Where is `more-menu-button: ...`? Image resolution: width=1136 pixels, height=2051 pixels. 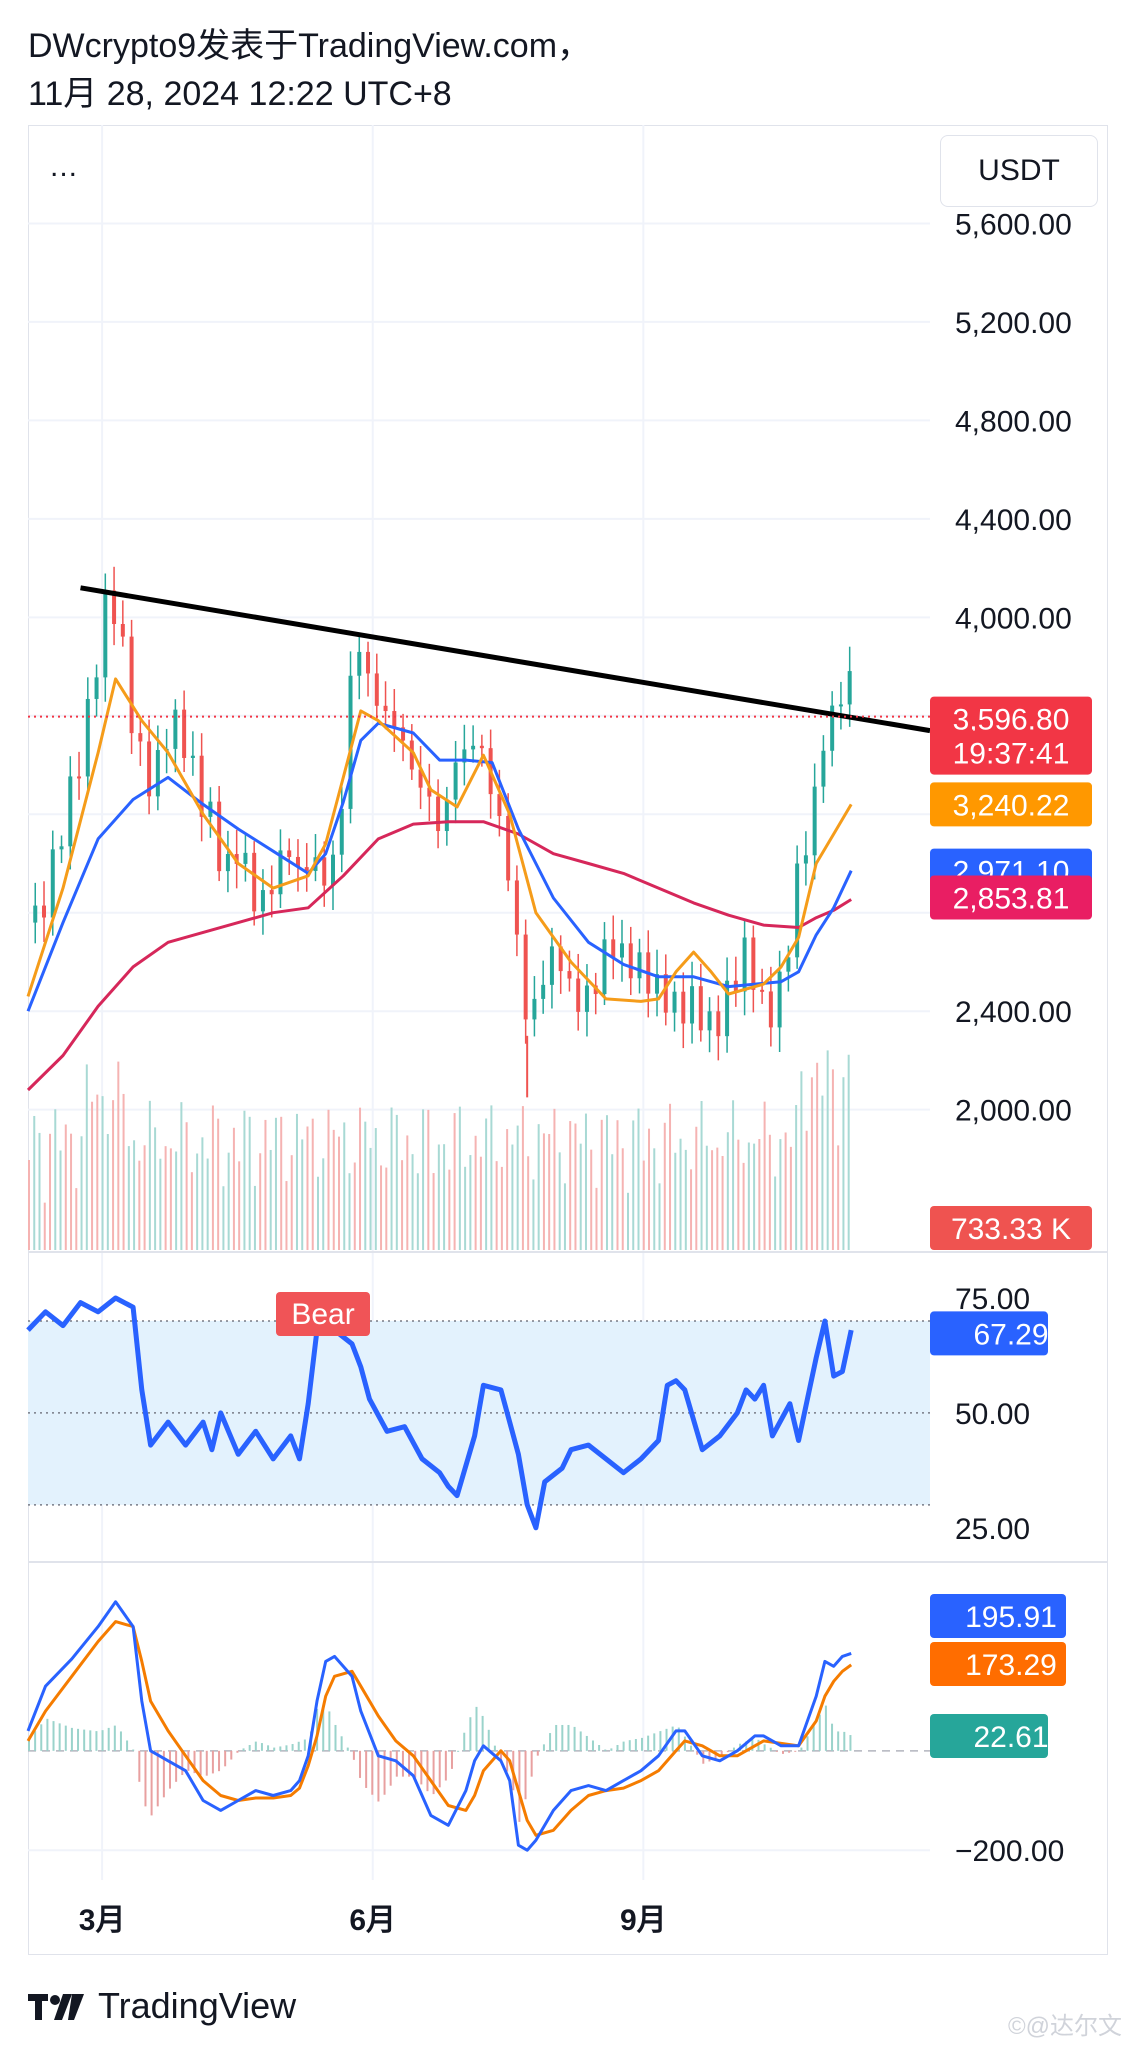 more-menu-button: ... is located at coordinates (64, 166).